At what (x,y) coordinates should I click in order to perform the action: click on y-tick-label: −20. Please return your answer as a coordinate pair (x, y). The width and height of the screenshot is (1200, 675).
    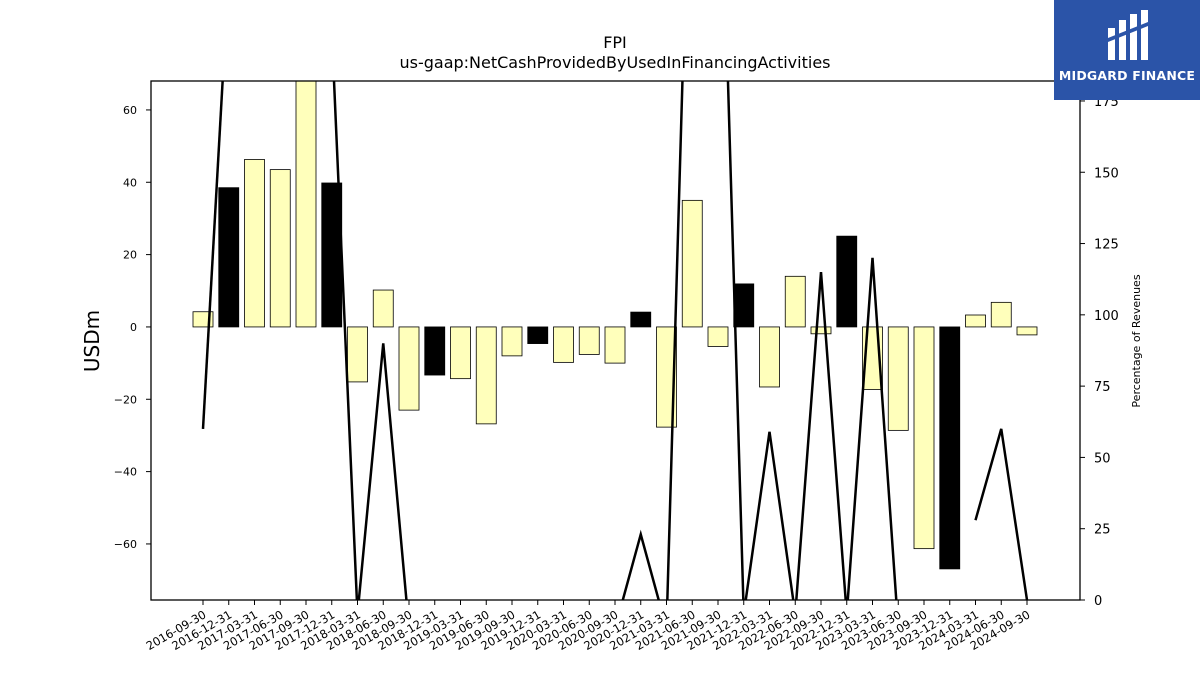
    Looking at the image, I should click on (125, 399).